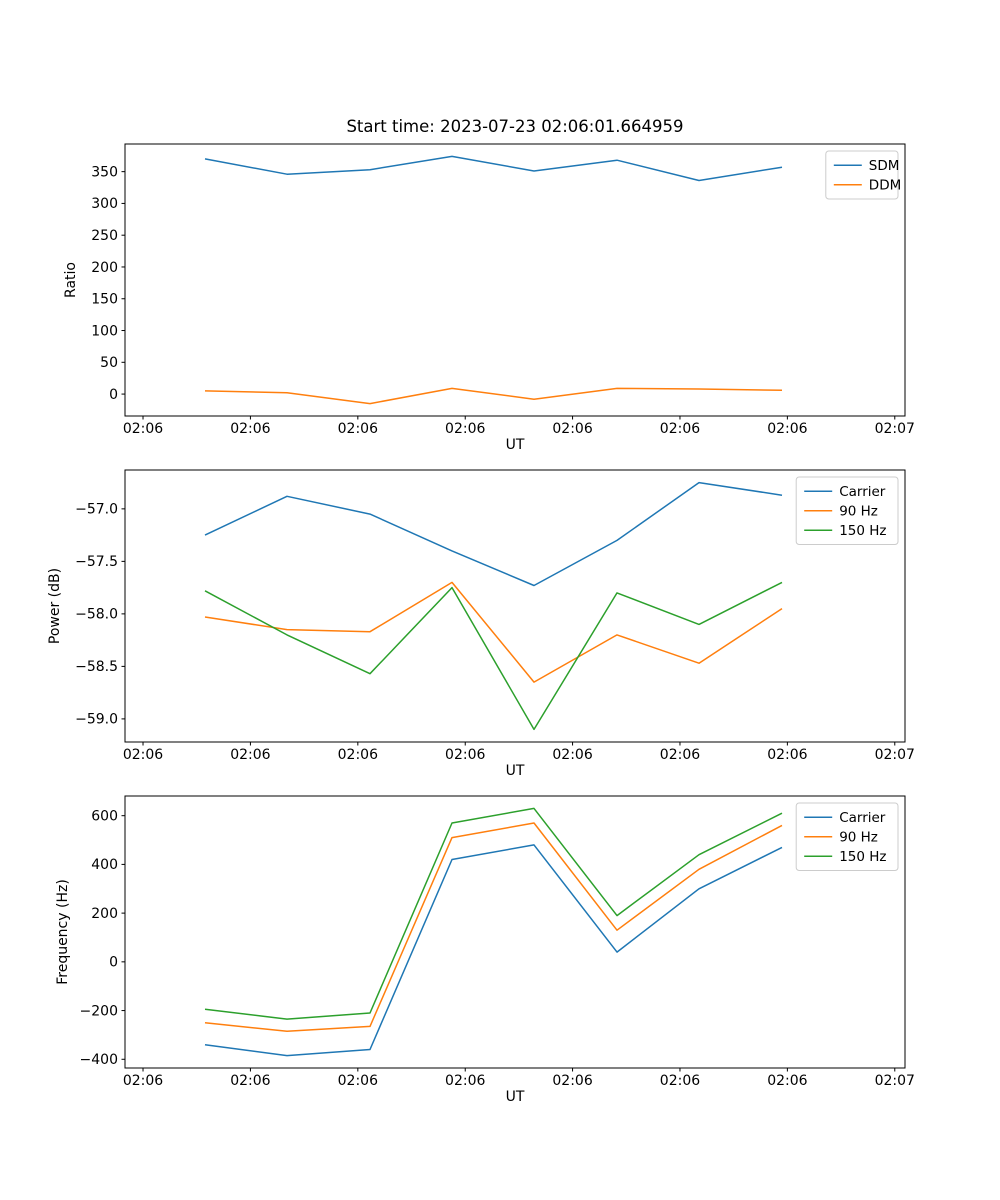  Describe the element at coordinates (96, 720) in the screenshot. I see `y-tick-label: −59.0` at that location.